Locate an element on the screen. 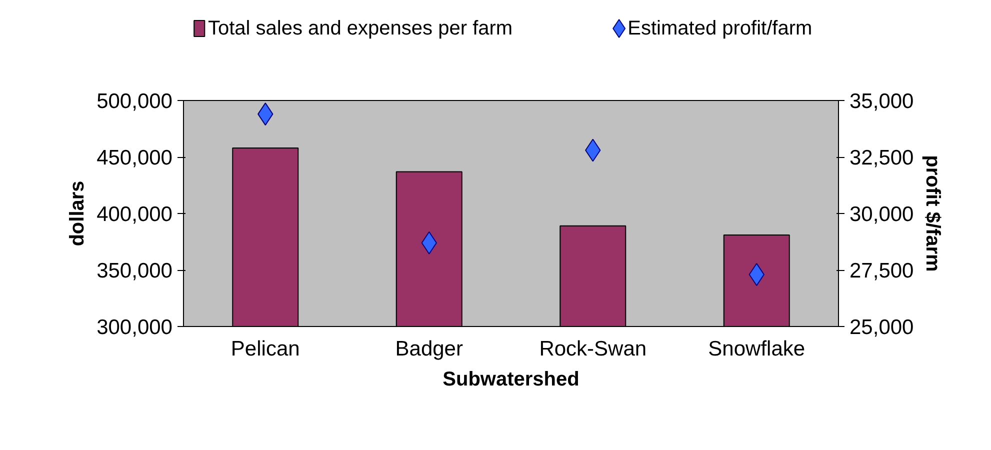 Image resolution: width=991 pixels, height=450 pixels. x-axis-title: Subwatershed is located at coordinates (511, 379).